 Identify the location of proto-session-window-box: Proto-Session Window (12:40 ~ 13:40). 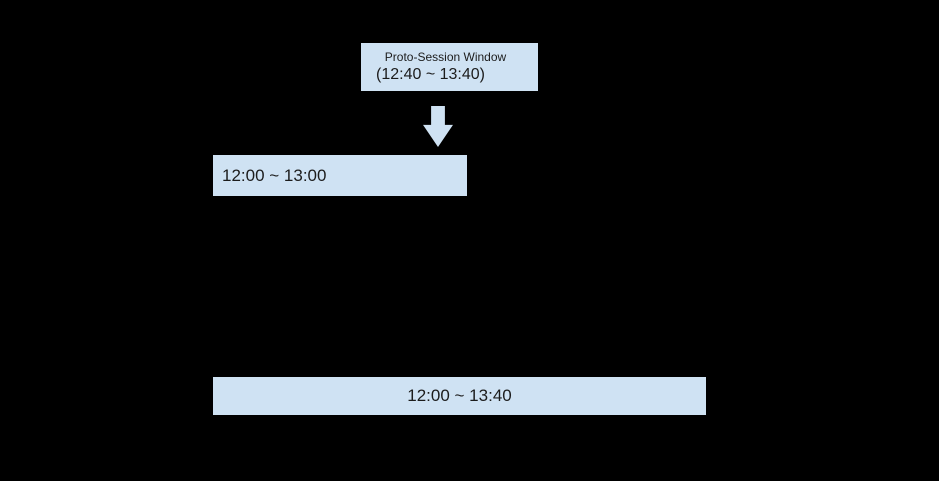
(449, 67).